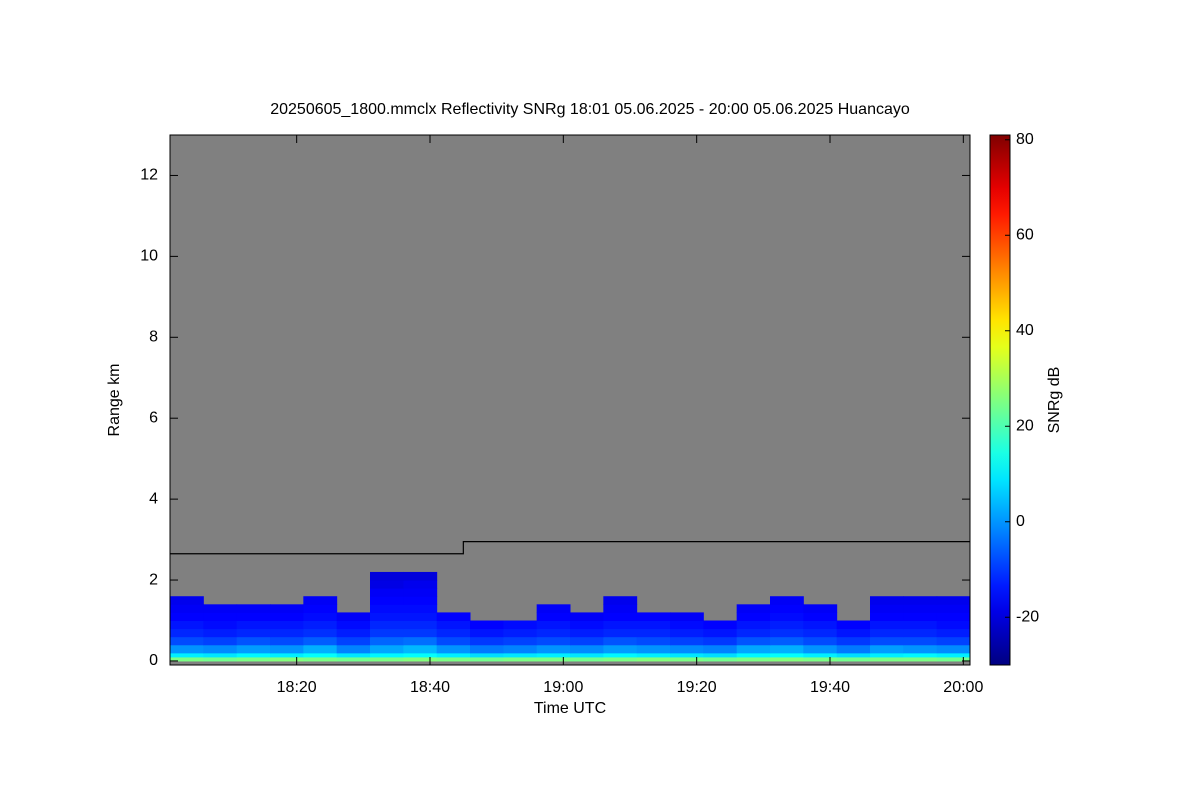  What do you see at coordinates (149, 175) in the screenshot?
I see `y-tick-label: 12` at bounding box center [149, 175].